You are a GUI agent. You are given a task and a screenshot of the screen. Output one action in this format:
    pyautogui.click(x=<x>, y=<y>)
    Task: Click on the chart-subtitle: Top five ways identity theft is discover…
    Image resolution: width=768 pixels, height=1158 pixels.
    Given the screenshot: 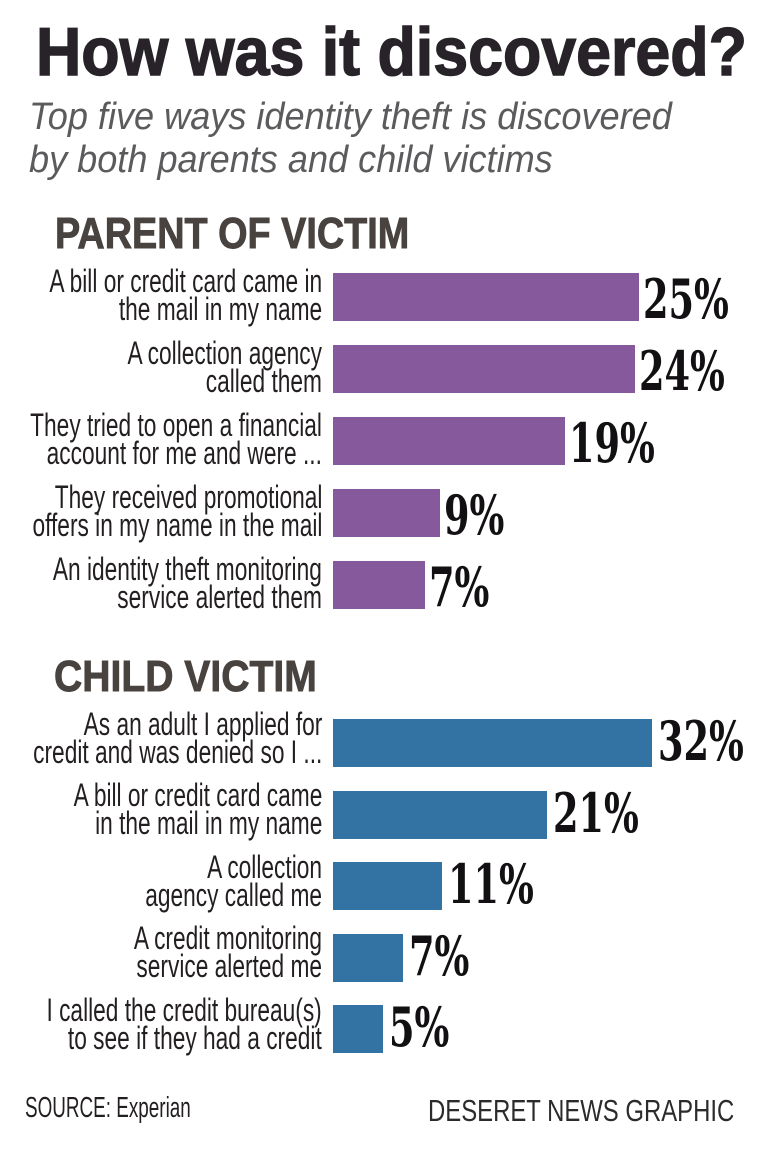 What is the action you would take?
    pyautogui.click(x=350, y=138)
    